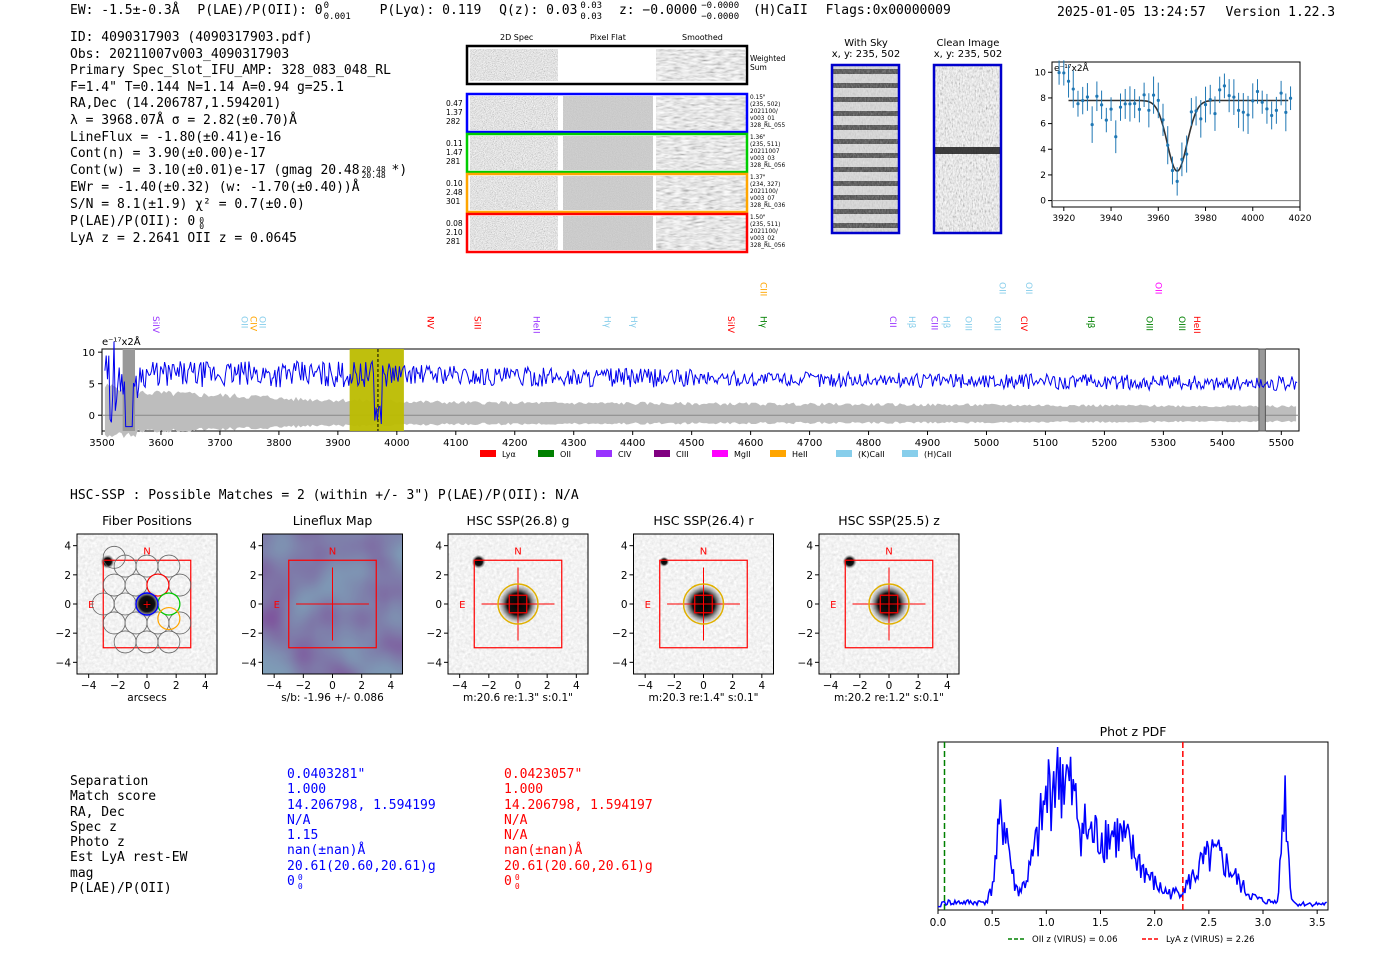 The width and height of the screenshot is (1400, 953). Describe the element at coordinates (97, 843) in the screenshot. I see `match-label: Photo z` at that location.